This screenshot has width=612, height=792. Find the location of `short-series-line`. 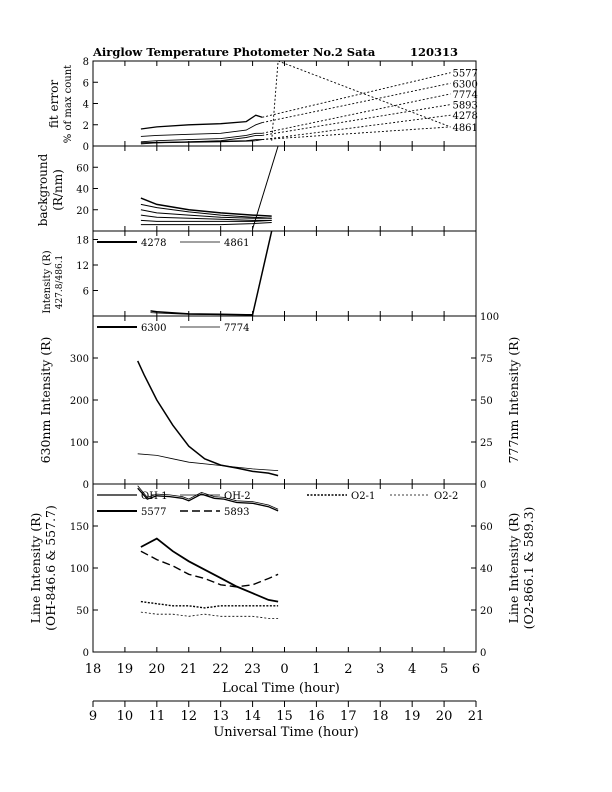

short-series-line is located at coordinates (211, 273).